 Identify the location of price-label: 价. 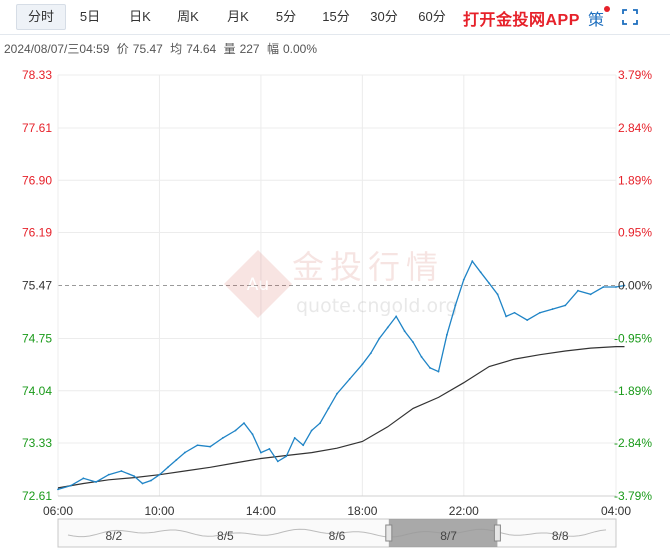
(122, 49).